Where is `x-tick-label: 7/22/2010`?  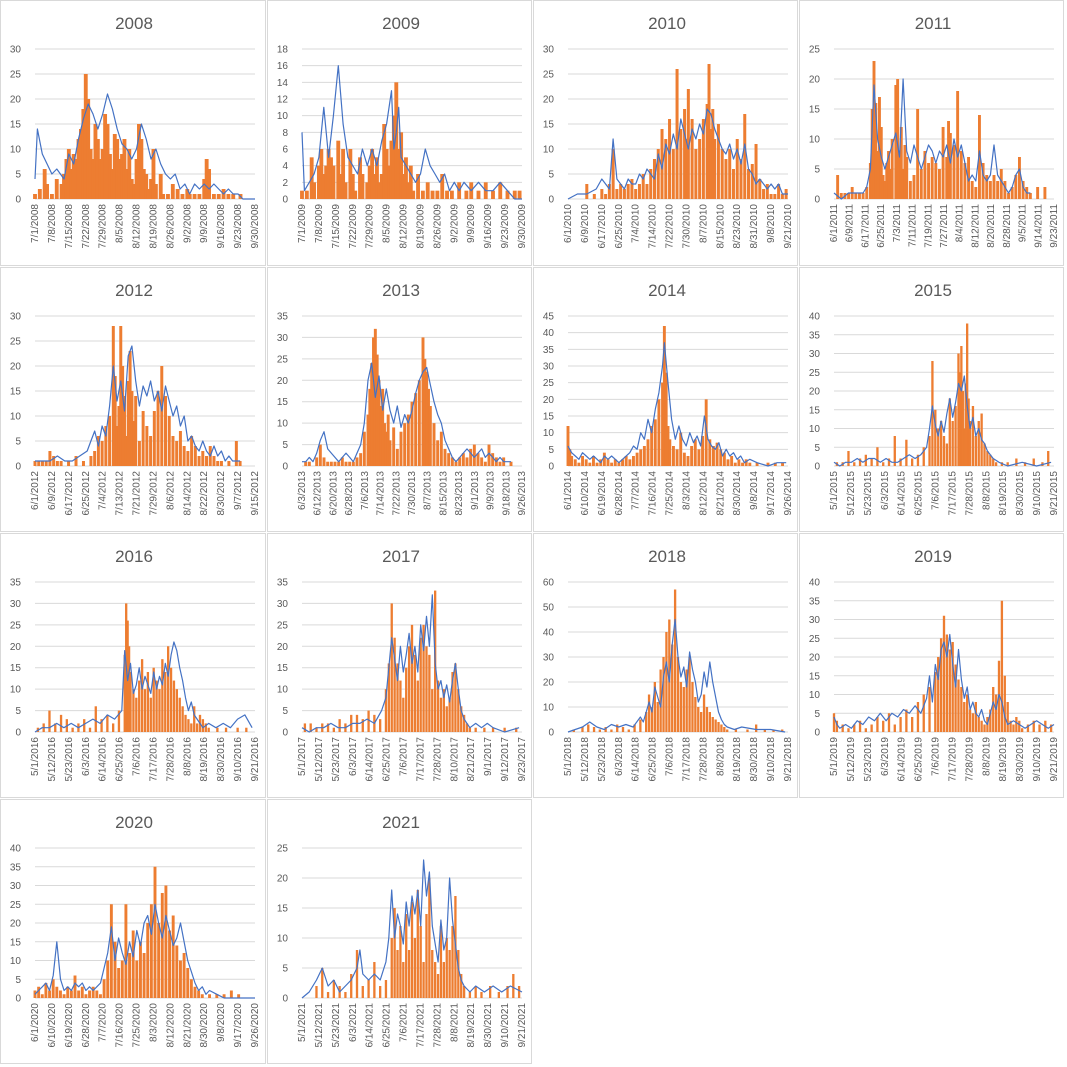 x-tick-label: 7/22/2010 is located at coordinates (670, 226).